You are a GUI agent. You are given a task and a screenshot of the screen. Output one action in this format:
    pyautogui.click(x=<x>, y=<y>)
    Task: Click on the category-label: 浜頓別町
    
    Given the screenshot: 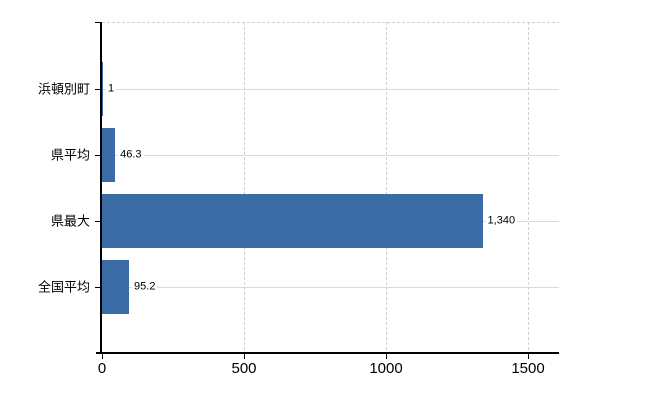 What is the action you would take?
    pyautogui.click(x=63, y=89)
    